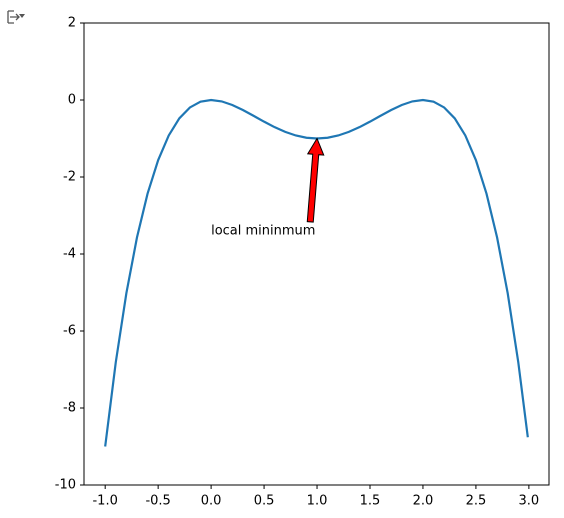 This screenshot has height=518, width=564. What do you see at coordinates (476, 501) in the screenshot?
I see `x-tick-label: 2.5` at bounding box center [476, 501].